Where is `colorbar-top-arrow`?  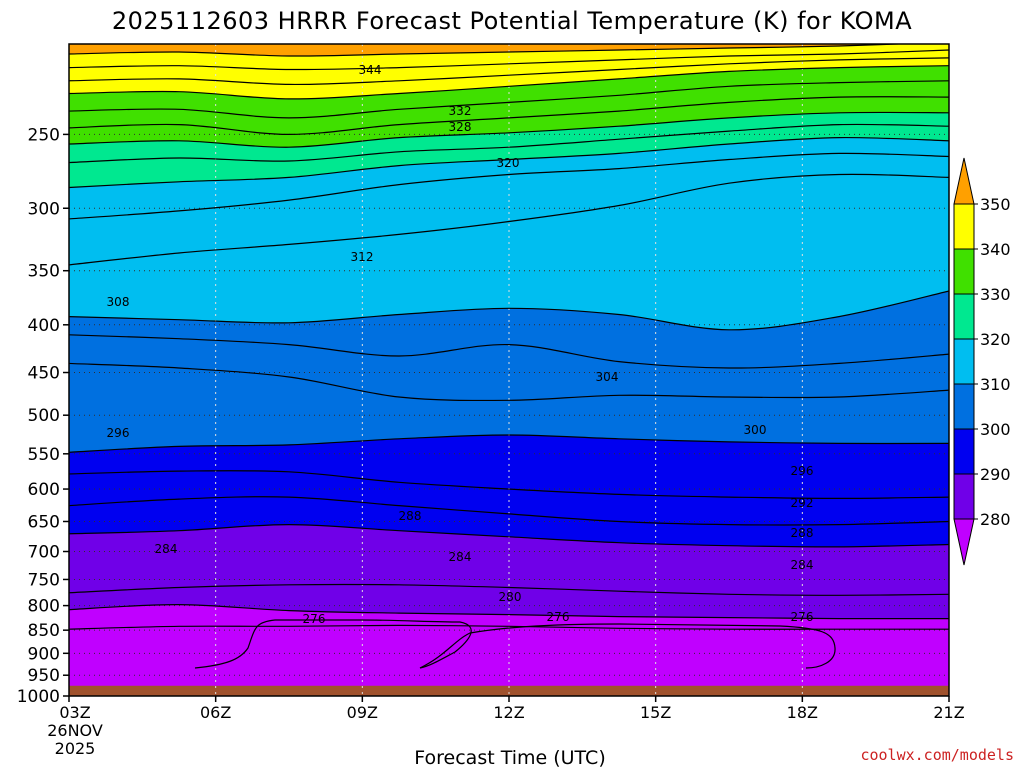
colorbar-top-arrow is located at coordinates (964, 181).